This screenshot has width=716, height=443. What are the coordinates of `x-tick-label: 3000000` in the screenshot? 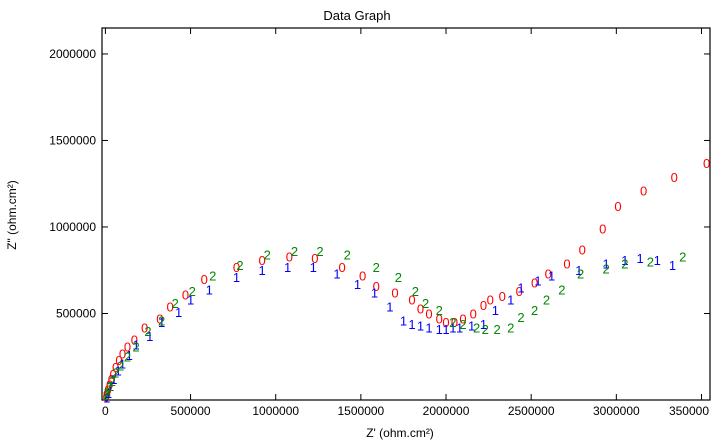 It's located at (616, 411).